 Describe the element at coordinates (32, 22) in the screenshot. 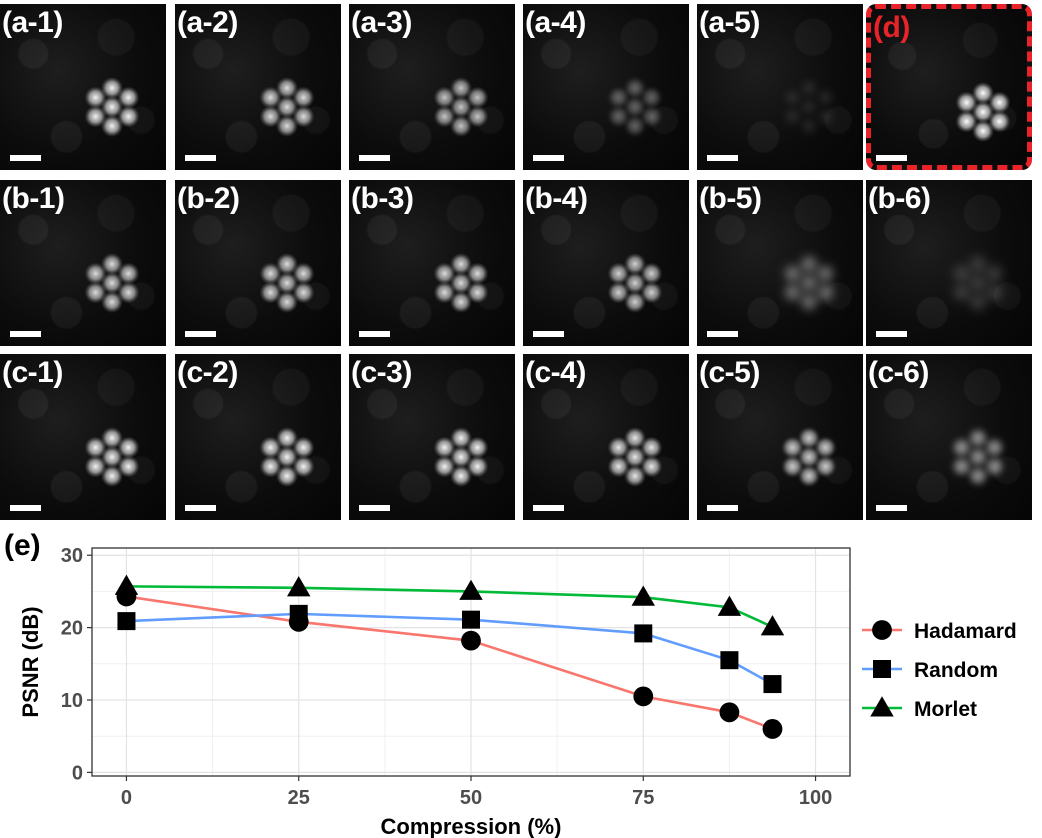

I see `panel-label: (a-1)` at that location.